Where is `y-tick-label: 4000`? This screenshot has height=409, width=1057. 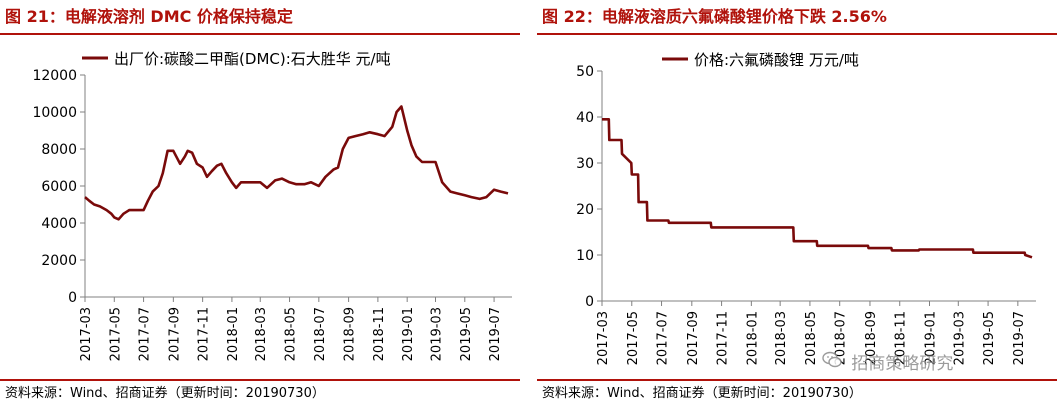
y-tick-label: 4000 is located at coordinates (59, 224).